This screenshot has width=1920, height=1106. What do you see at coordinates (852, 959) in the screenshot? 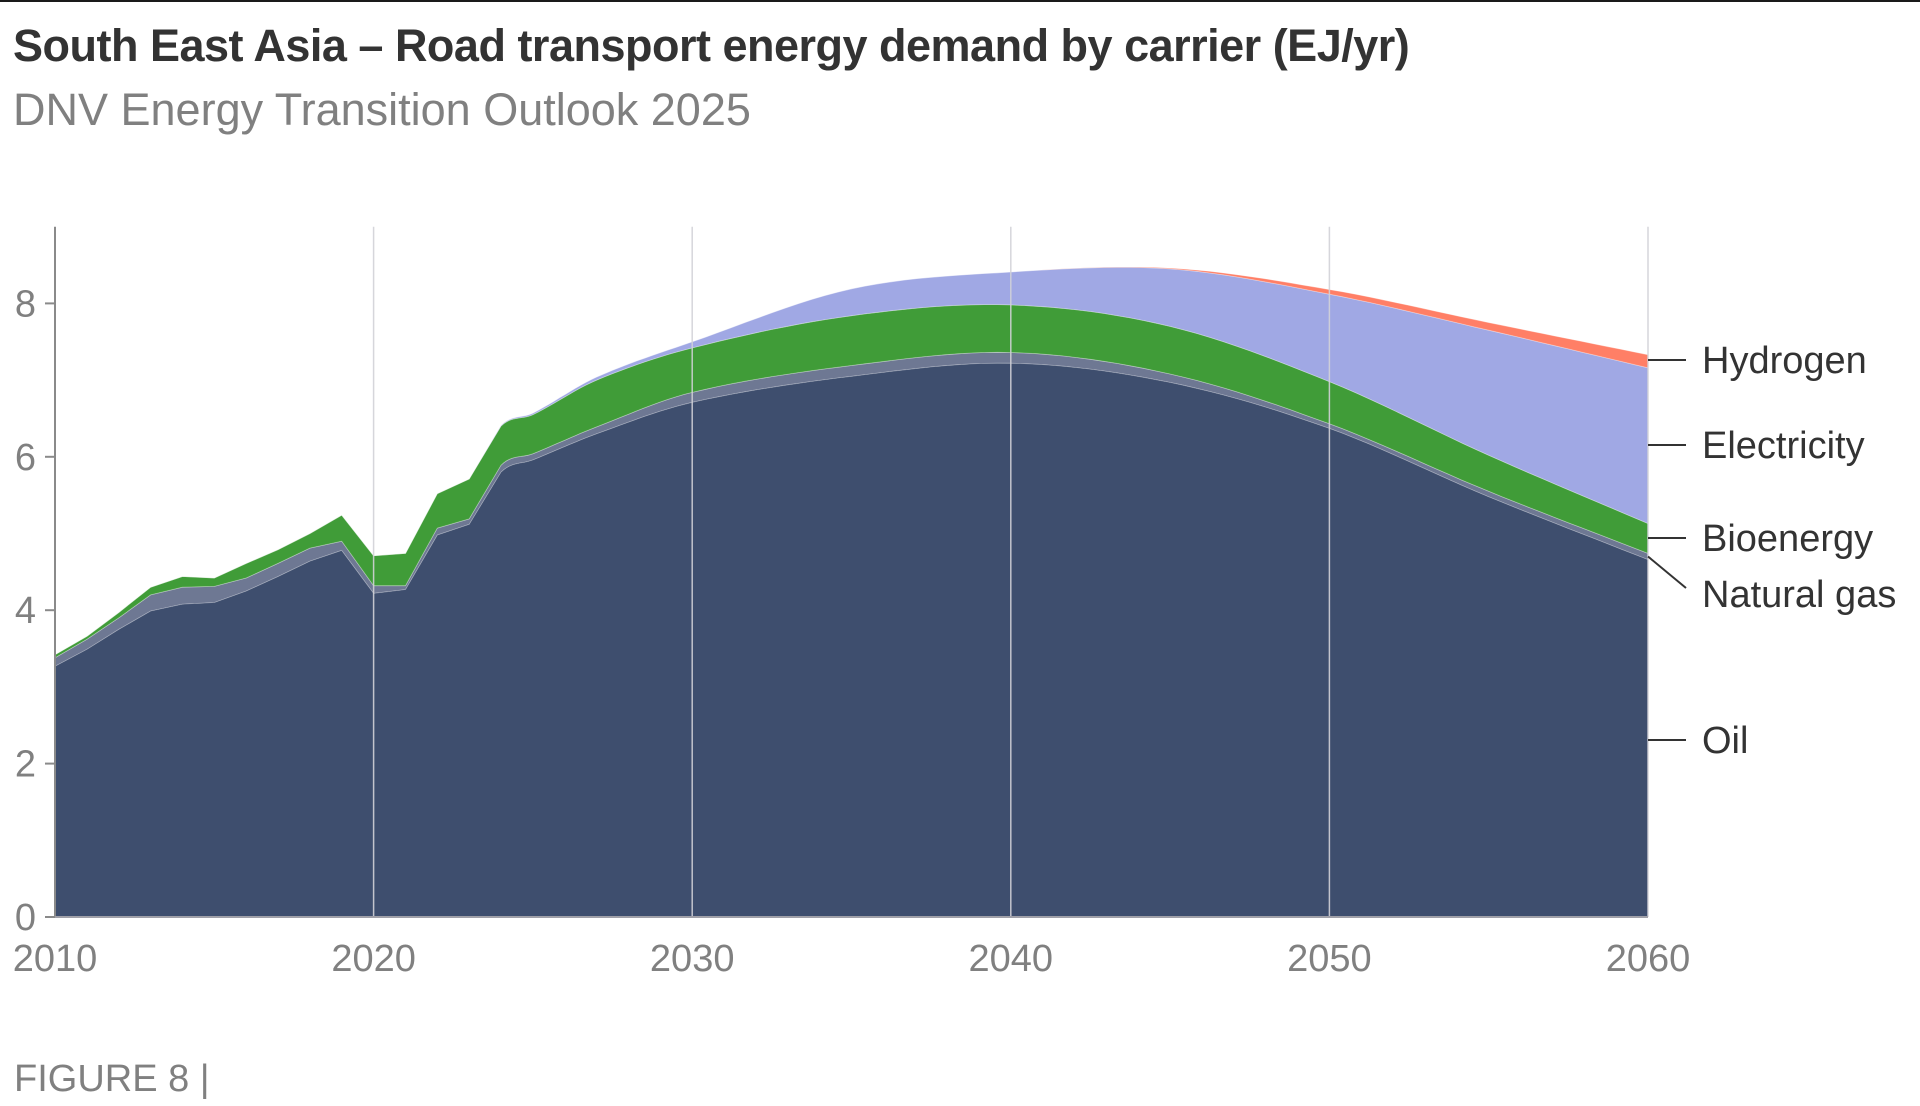
I see `x-axis-ticks: 2010 2020 2030 2040 2050 2060` at bounding box center [852, 959].